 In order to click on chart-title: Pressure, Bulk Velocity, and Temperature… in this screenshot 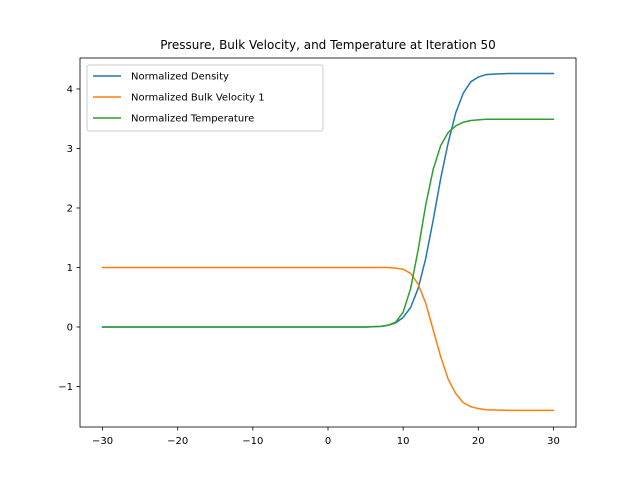, I will do `click(328, 45)`.